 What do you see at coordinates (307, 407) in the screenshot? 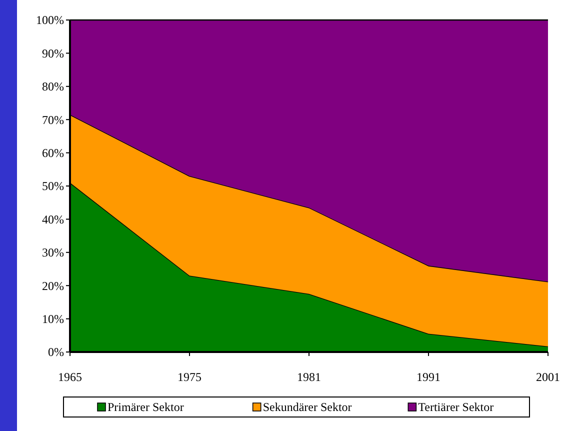
I see `legend-label: Sekundärer Sektor` at bounding box center [307, 407].